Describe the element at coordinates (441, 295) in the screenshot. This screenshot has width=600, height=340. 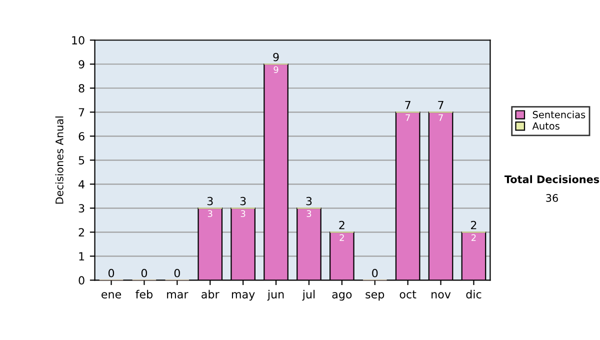
I see `x-tick-label: nov` at that location.